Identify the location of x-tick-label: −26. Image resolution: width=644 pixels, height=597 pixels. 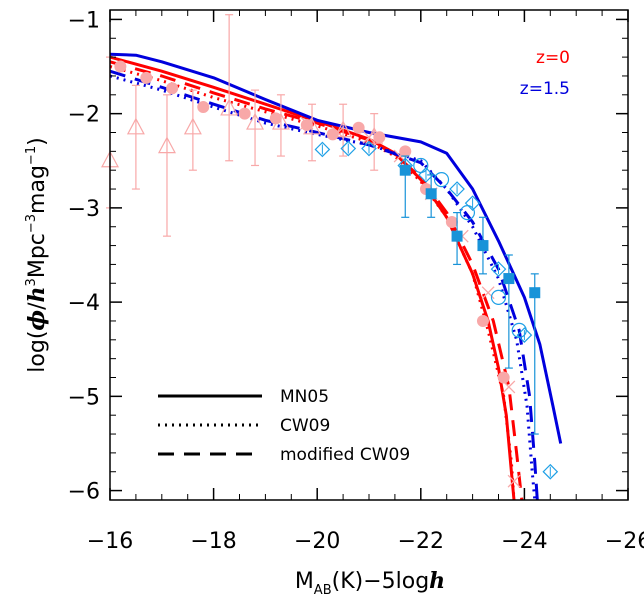
(624, 541).